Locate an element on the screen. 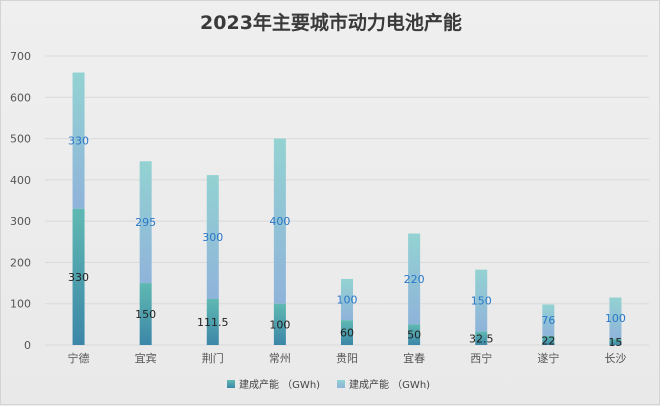  x-axis: 宁德 宜宾 荆门 常州 贵阳 宜春 西宁 遂宁 长沙 is located at coordinates (347, 358).